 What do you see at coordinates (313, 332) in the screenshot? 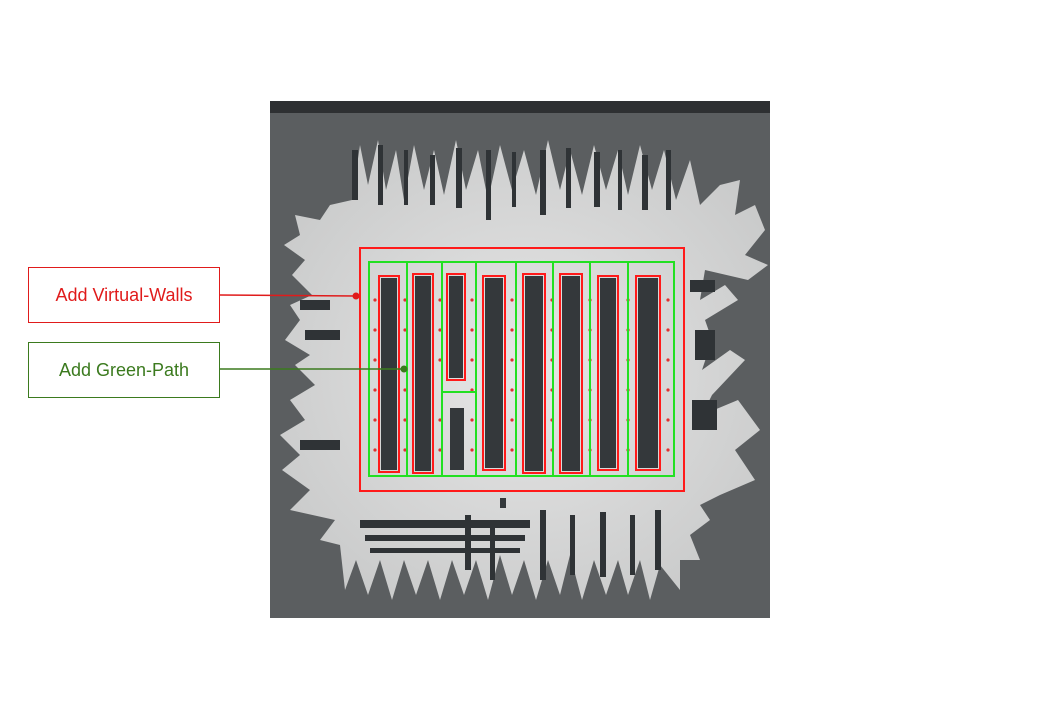
I see `callout-connectors` at bounding box center [313, 332].